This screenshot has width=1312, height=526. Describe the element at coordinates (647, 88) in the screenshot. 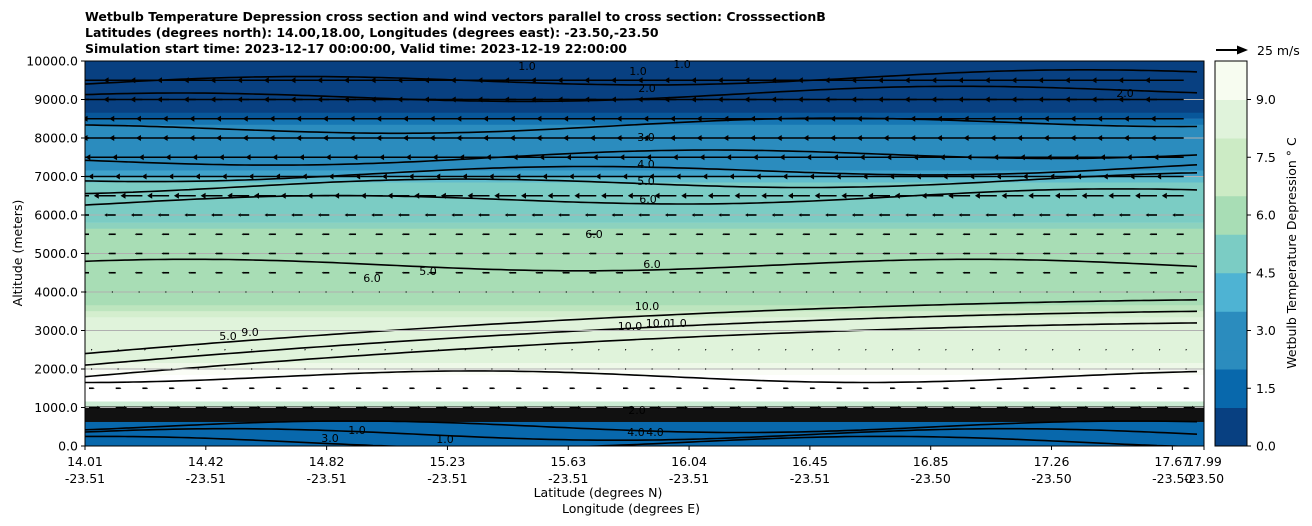

I see `contour-label-3: 2.0` at that location.